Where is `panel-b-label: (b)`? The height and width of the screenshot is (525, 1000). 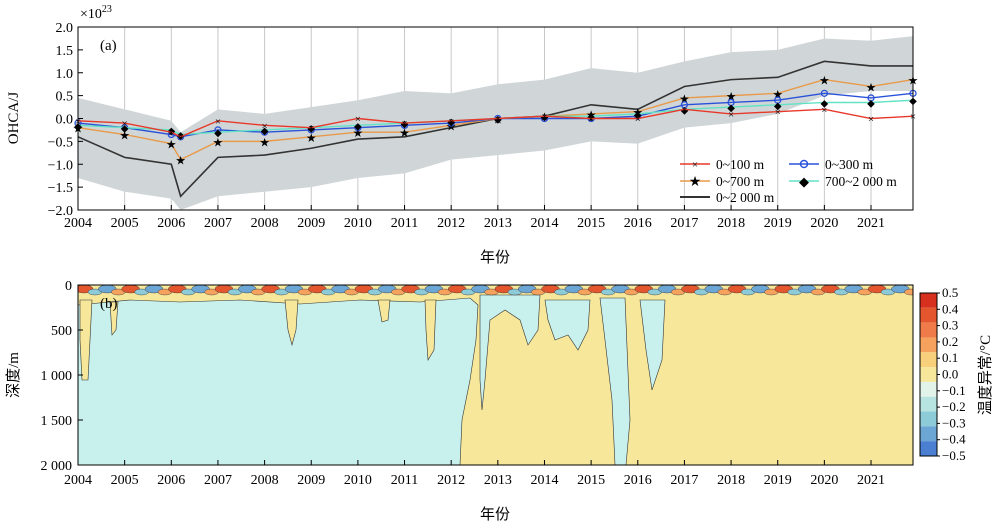
panel-b-label: (b) is located at coordinates (109, 304).